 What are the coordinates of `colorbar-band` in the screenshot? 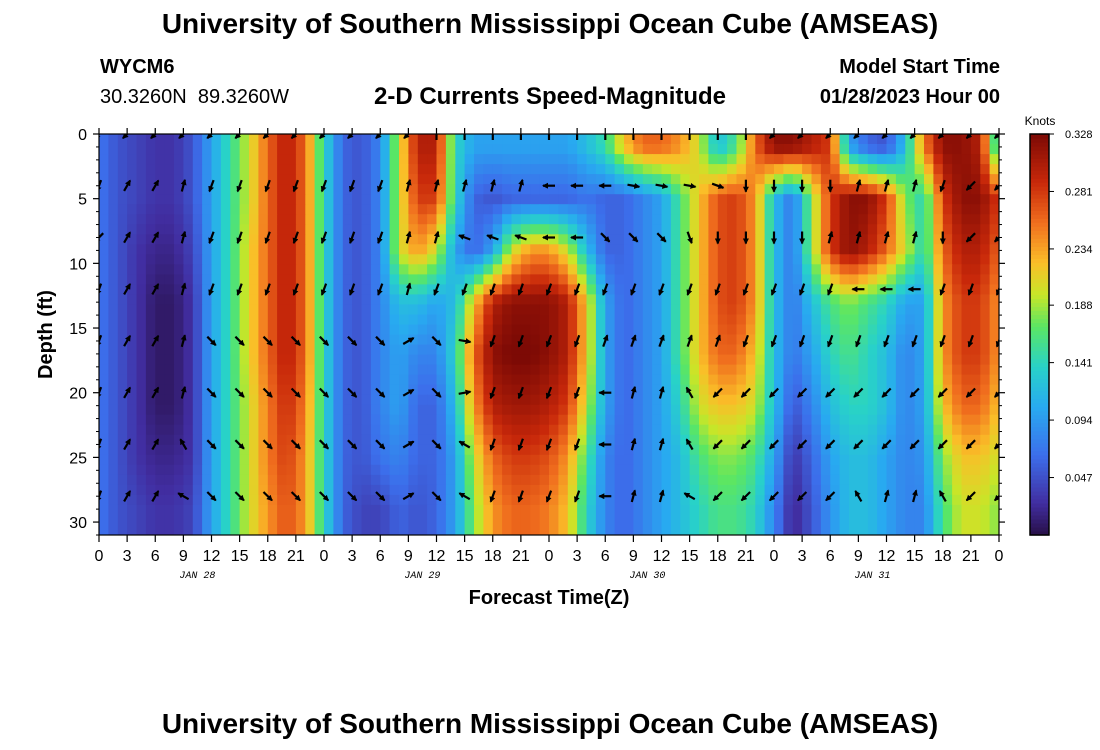 It's located at (1039, 321).